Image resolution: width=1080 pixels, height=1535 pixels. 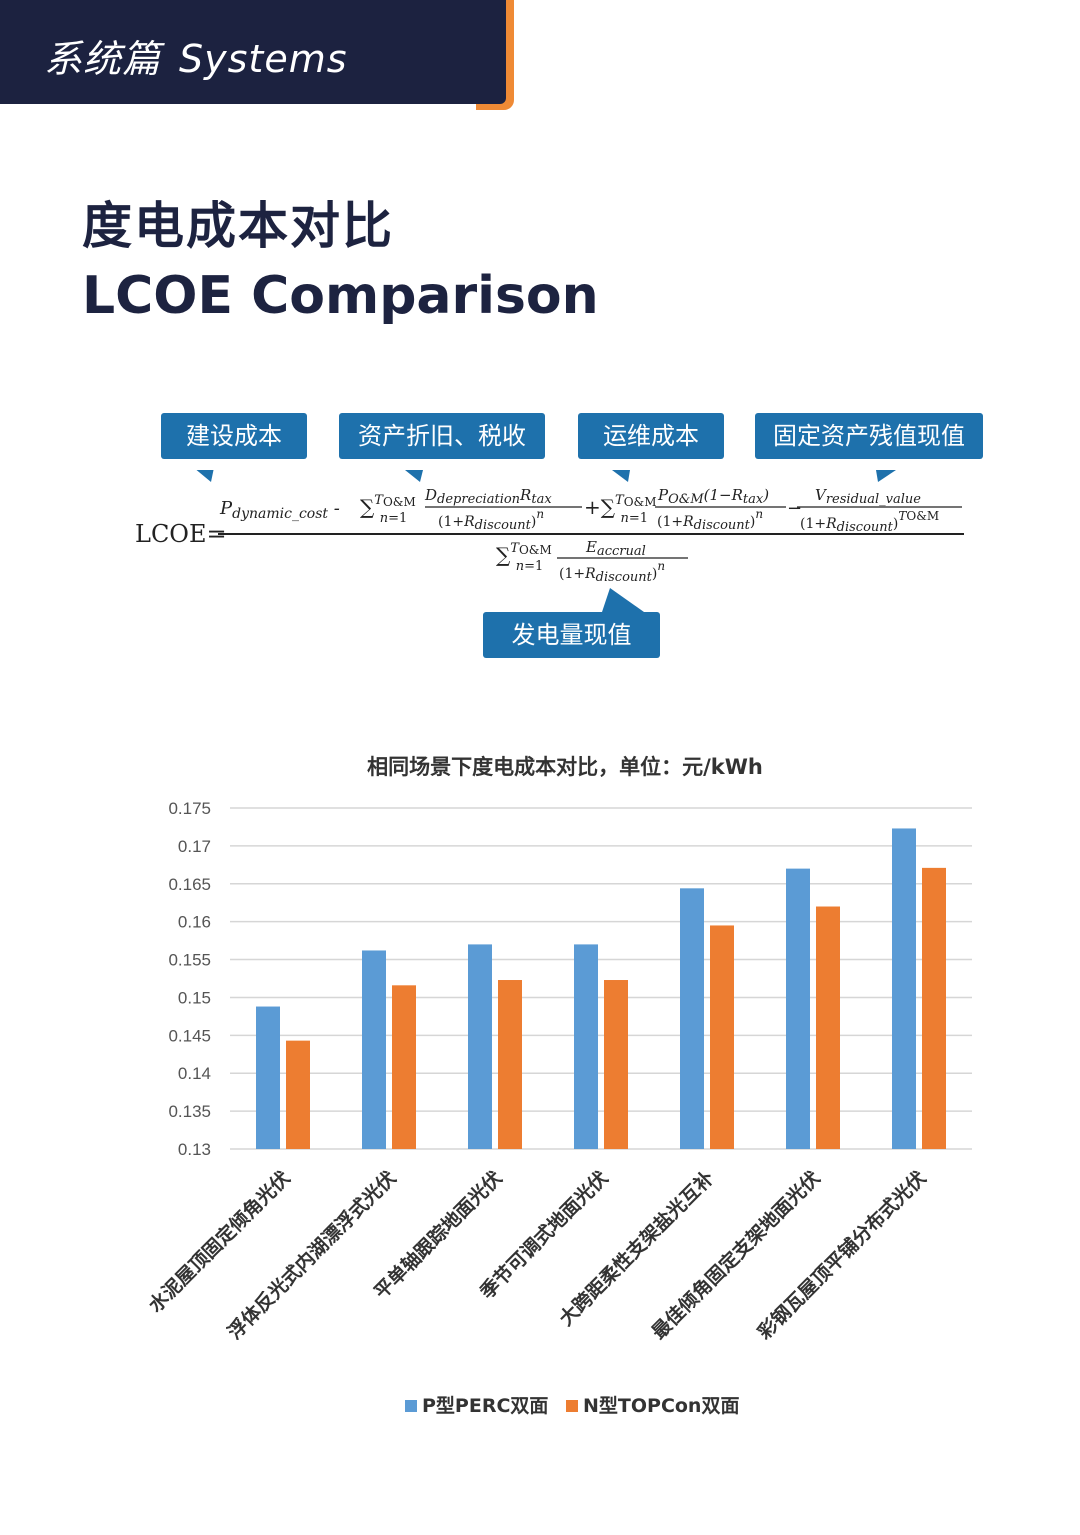 What do you see at coordinates (651, 436) in the screenshot?
I see `callout-om-cost: 运维成本` at bounding box center [651, 436].